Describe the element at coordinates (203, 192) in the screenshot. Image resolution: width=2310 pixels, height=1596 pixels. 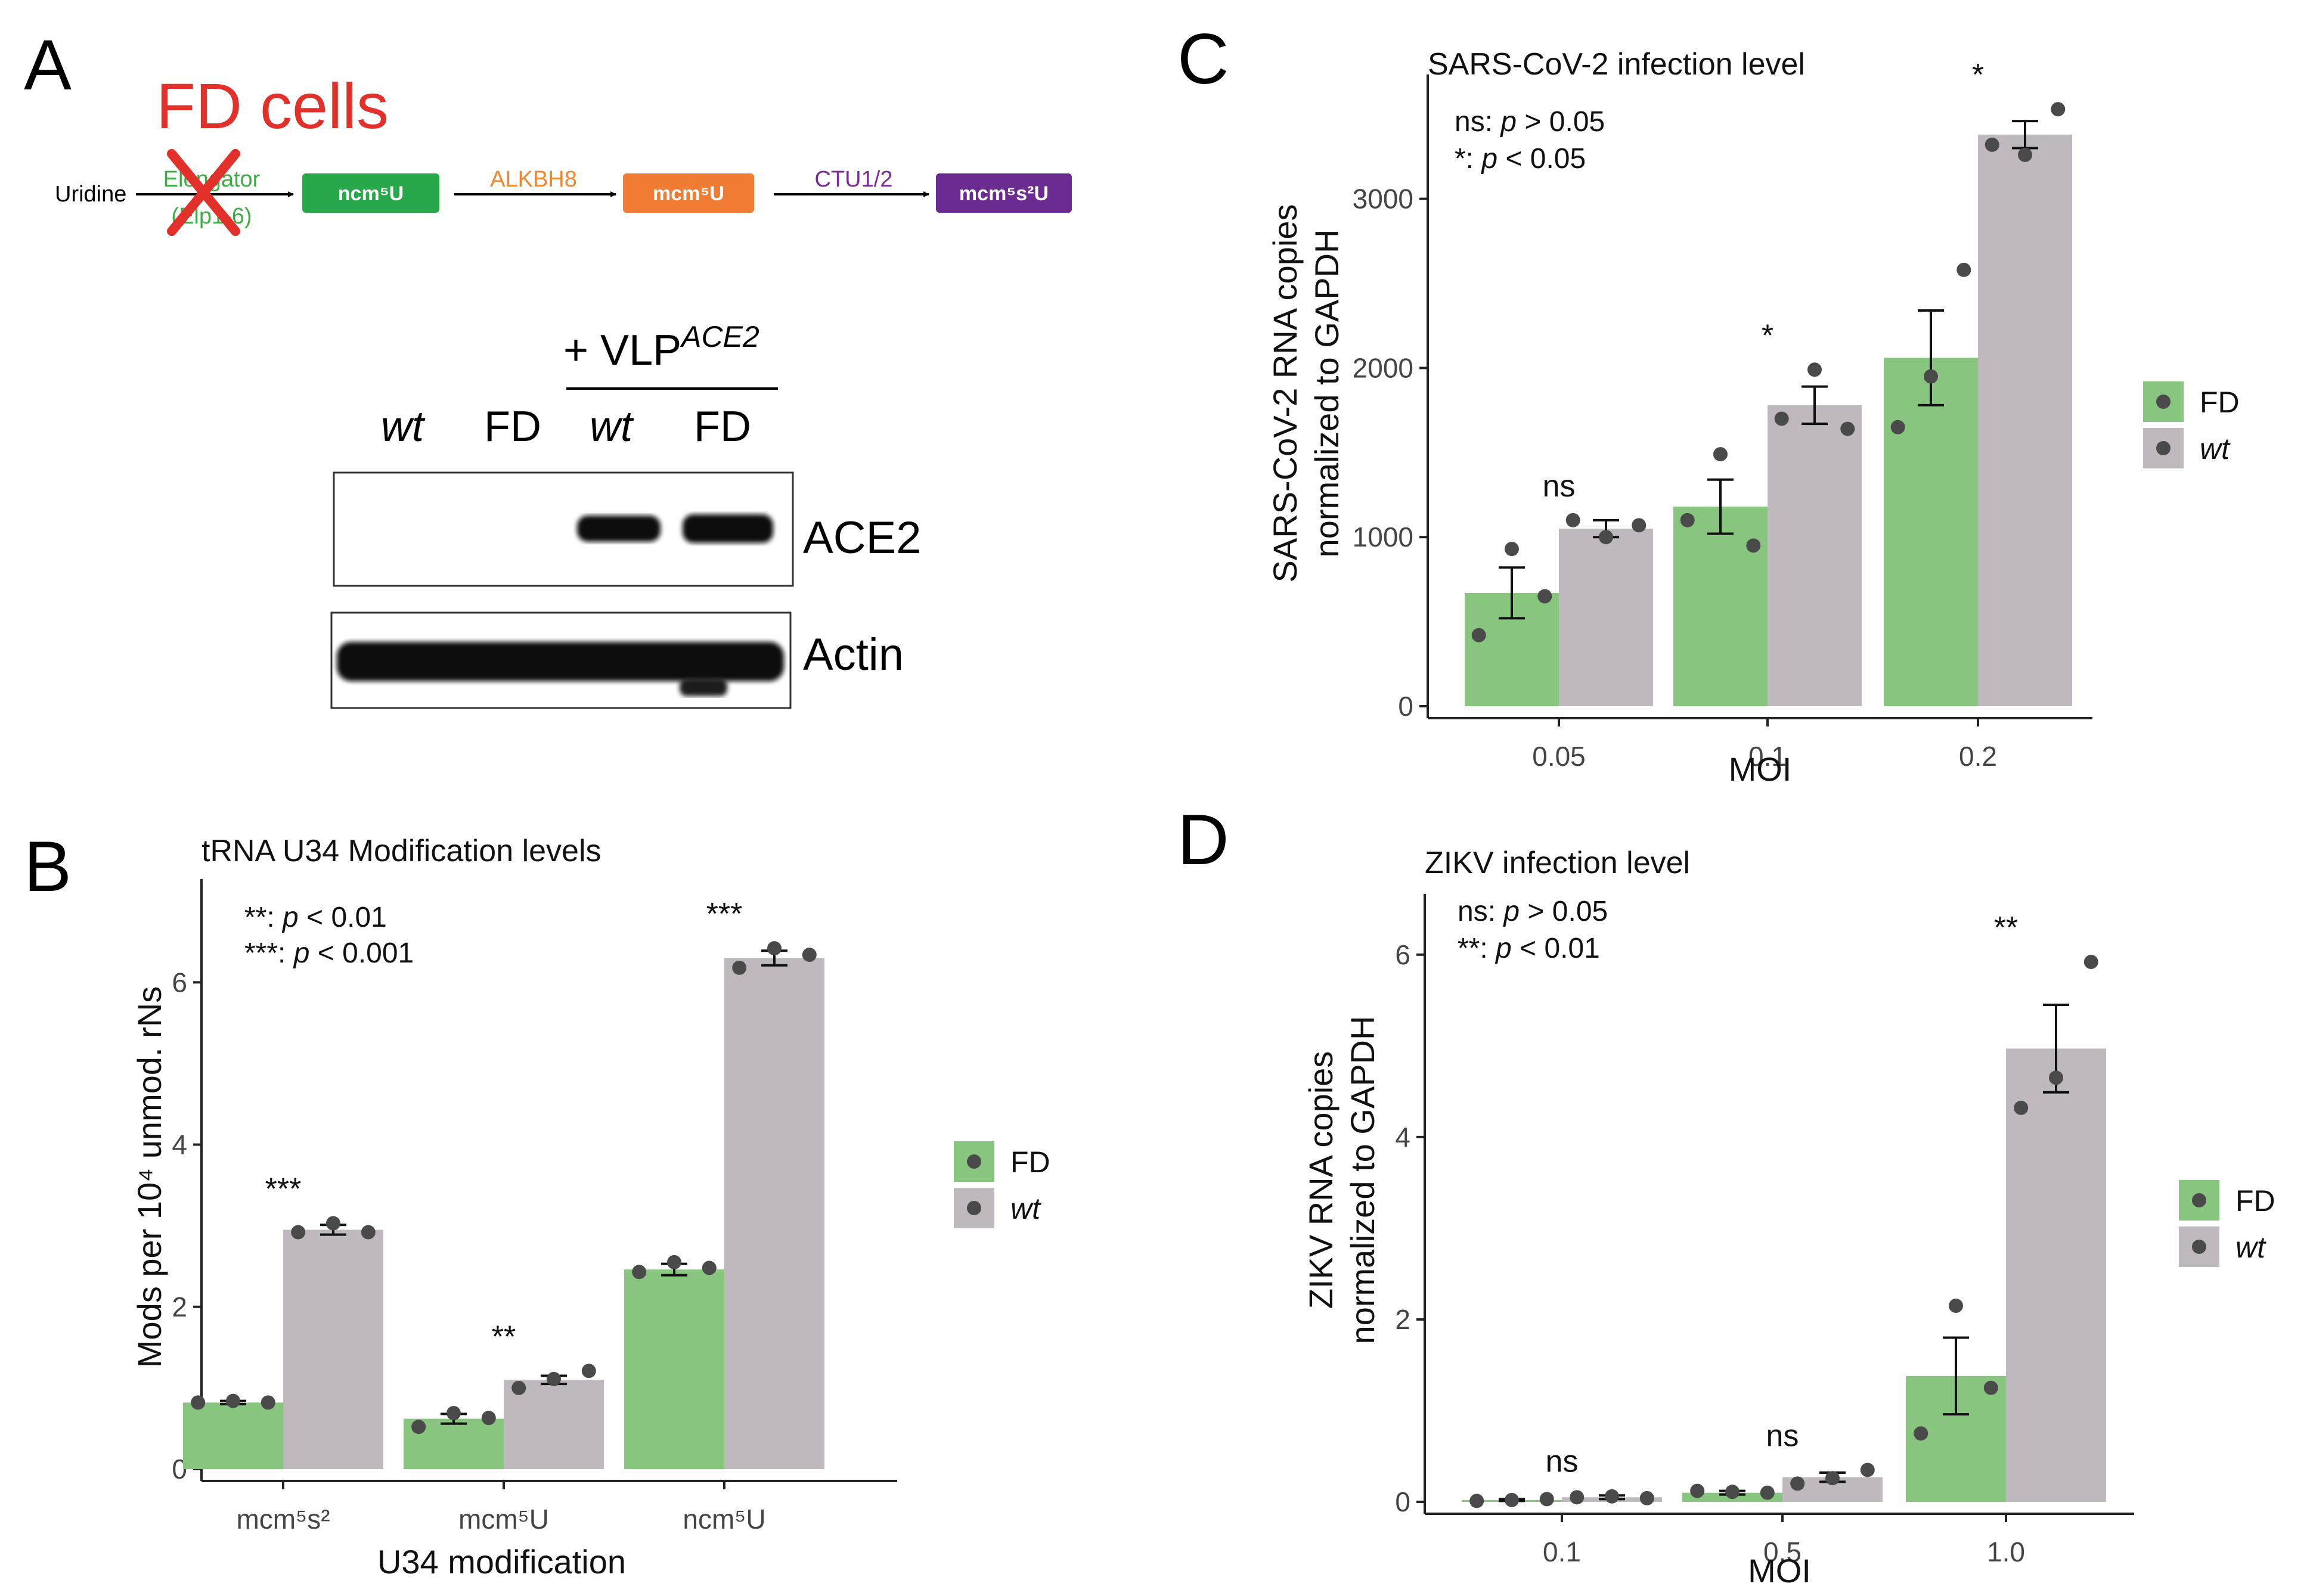
I see `red-cross-icon` at that location.